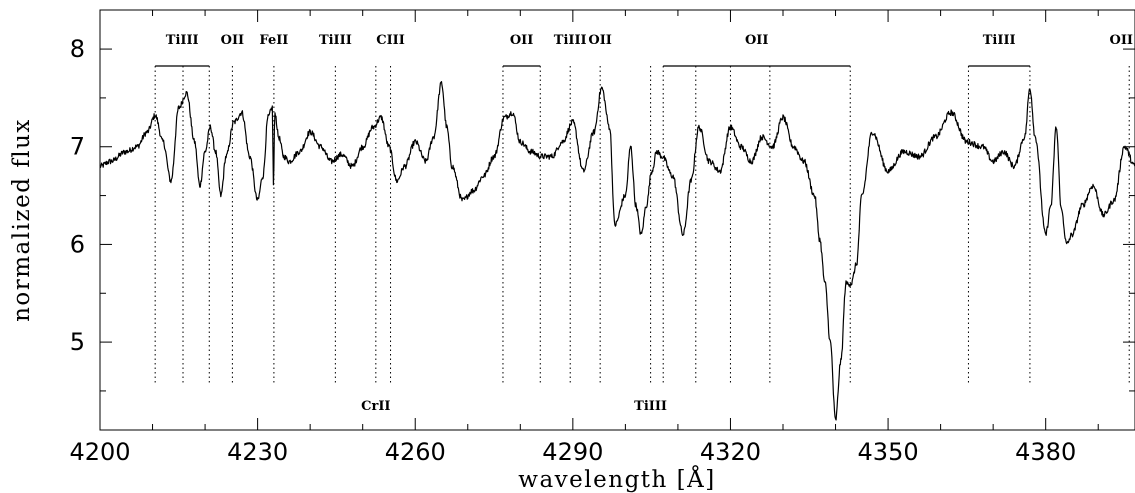 The image size is (1135, 493). What do you see at coordinates (257, 452) in the screenshot?
I see `x-tick-label: 4230` at bounding box center [257, 452].